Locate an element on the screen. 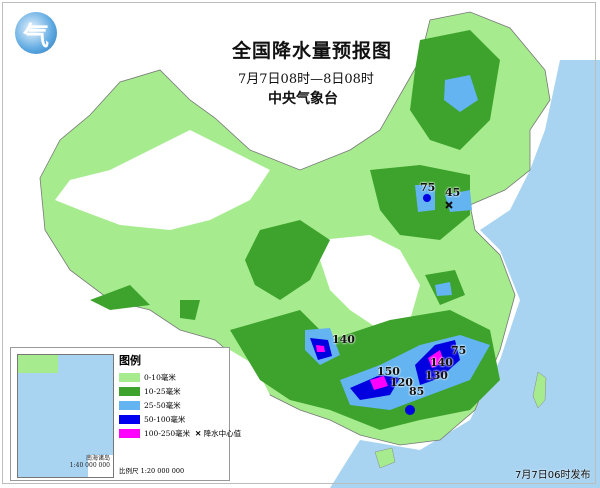  rain-100-250-areas is located at coordinates (380, 367).